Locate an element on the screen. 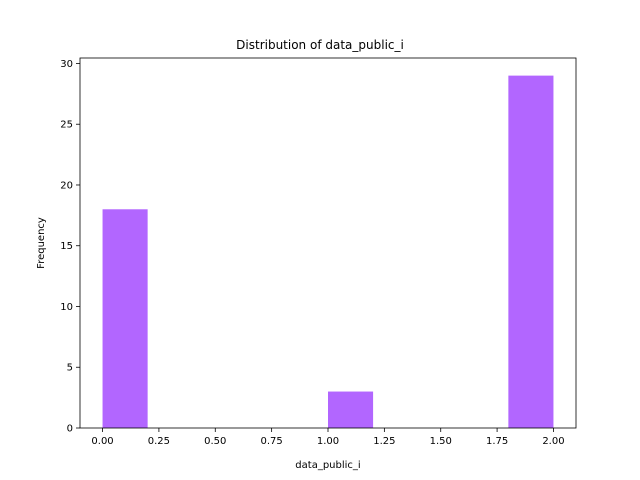 This screenshot has height=480, width=640. x-tick-label: 0.25 is located at coordinates (159, 441).